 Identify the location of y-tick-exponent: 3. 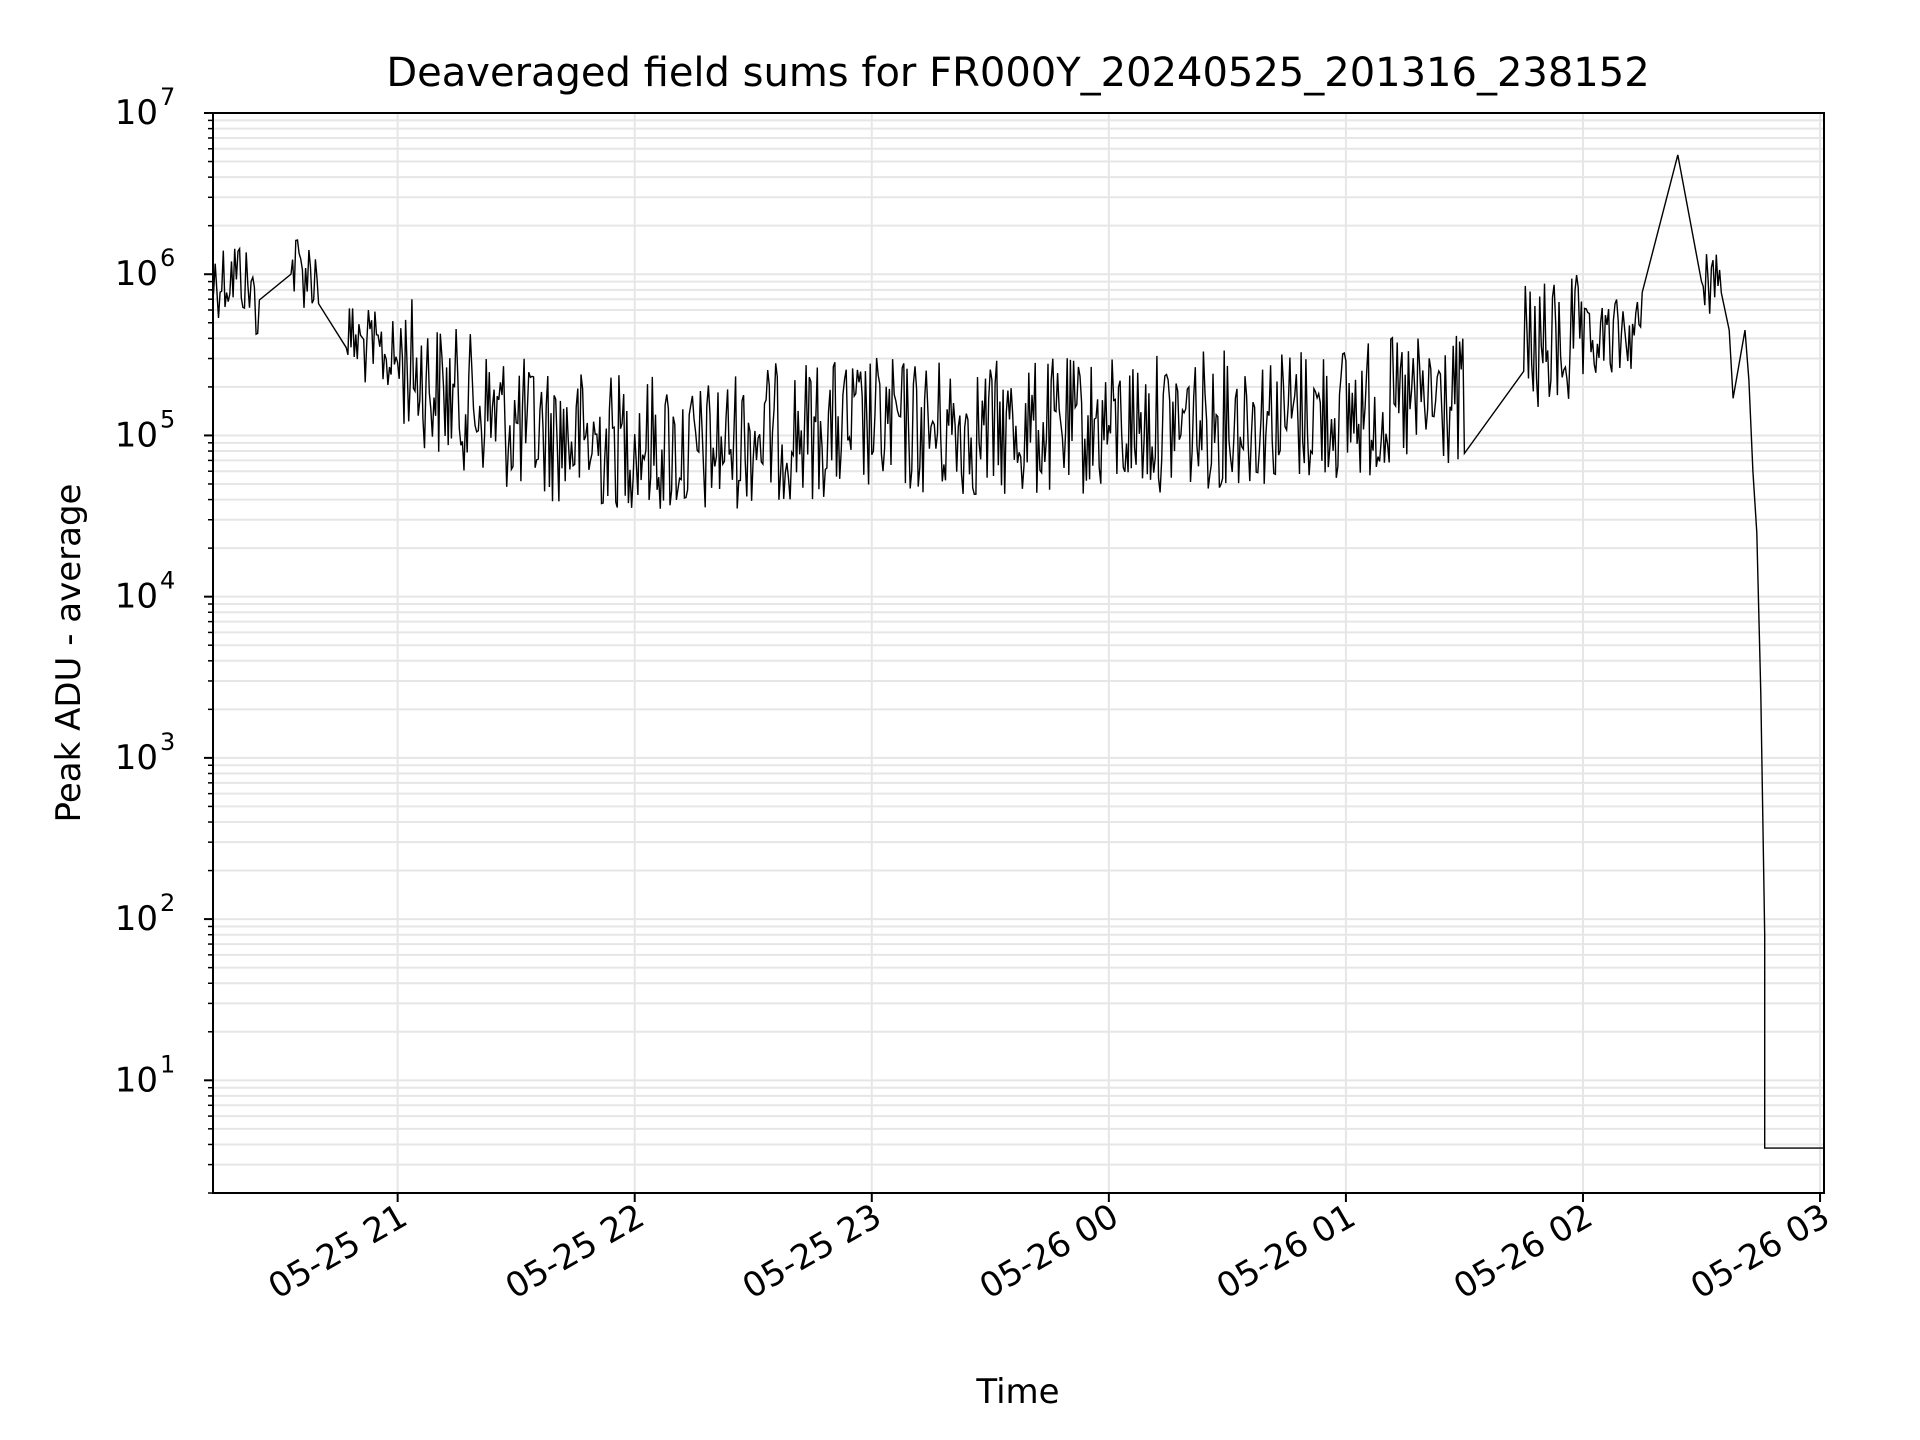
(167, 742).